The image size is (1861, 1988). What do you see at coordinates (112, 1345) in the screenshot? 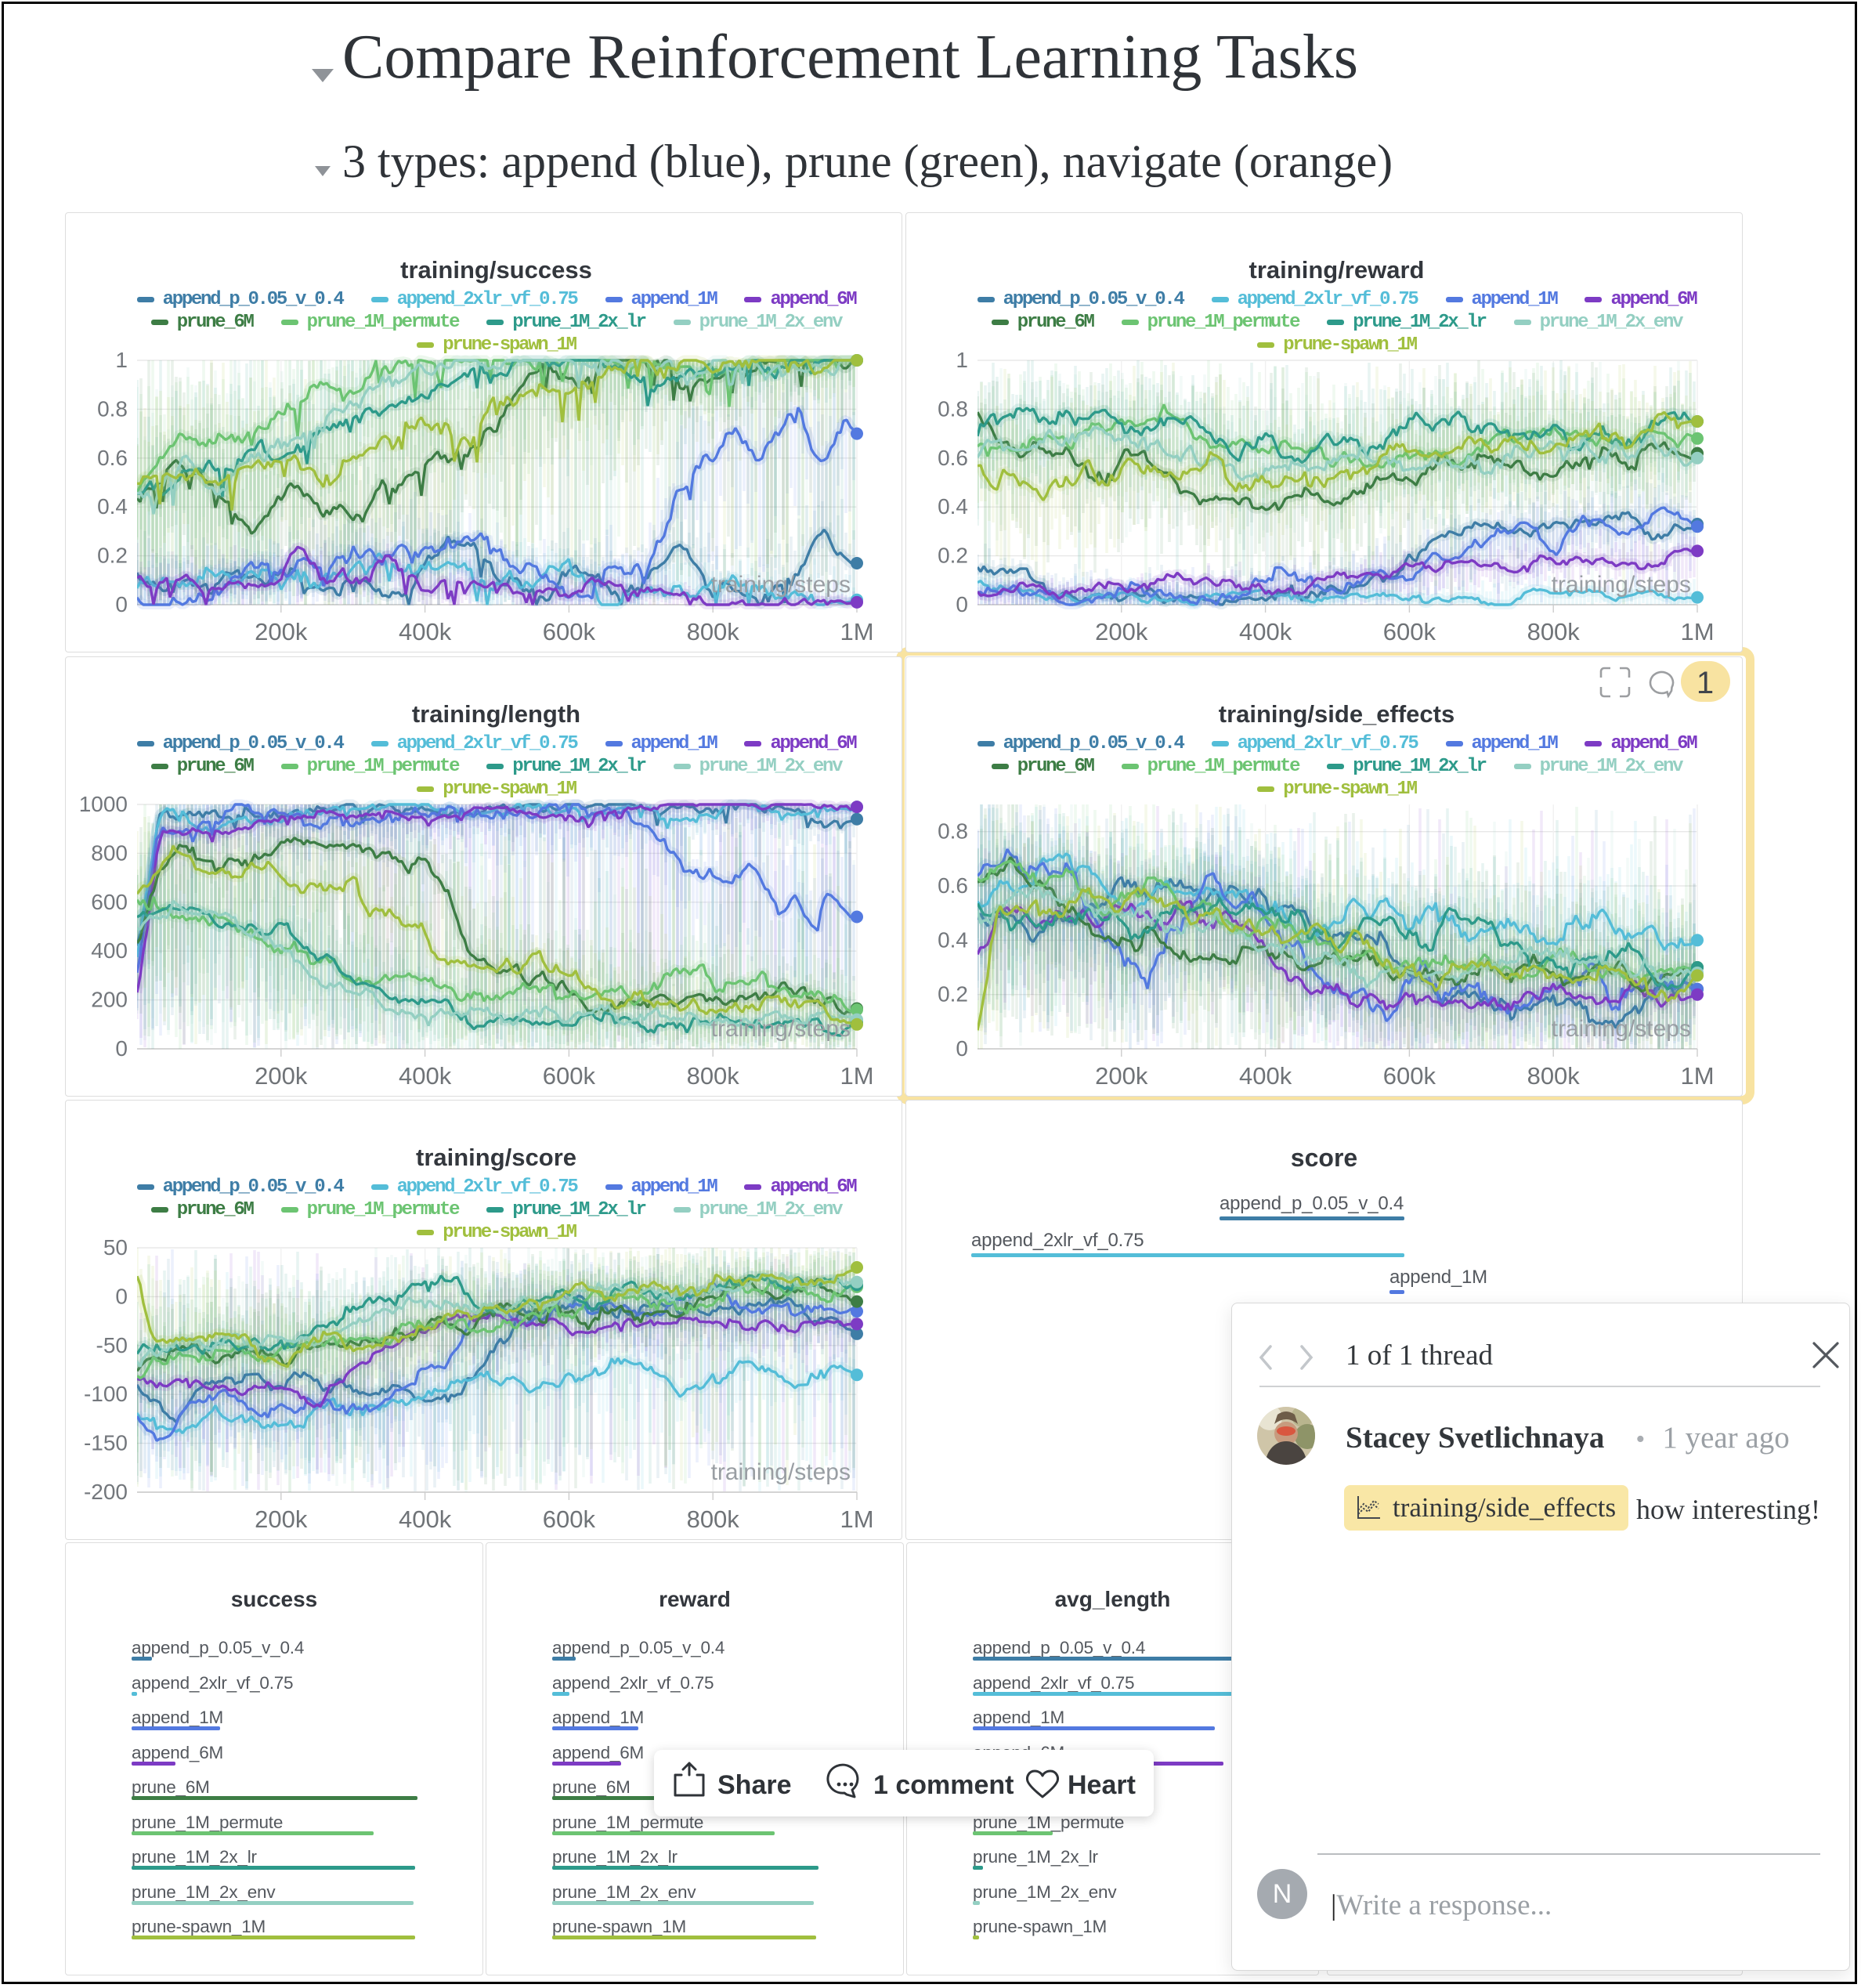
I see `svg-text: -50` at bounding box center [112, 1345].